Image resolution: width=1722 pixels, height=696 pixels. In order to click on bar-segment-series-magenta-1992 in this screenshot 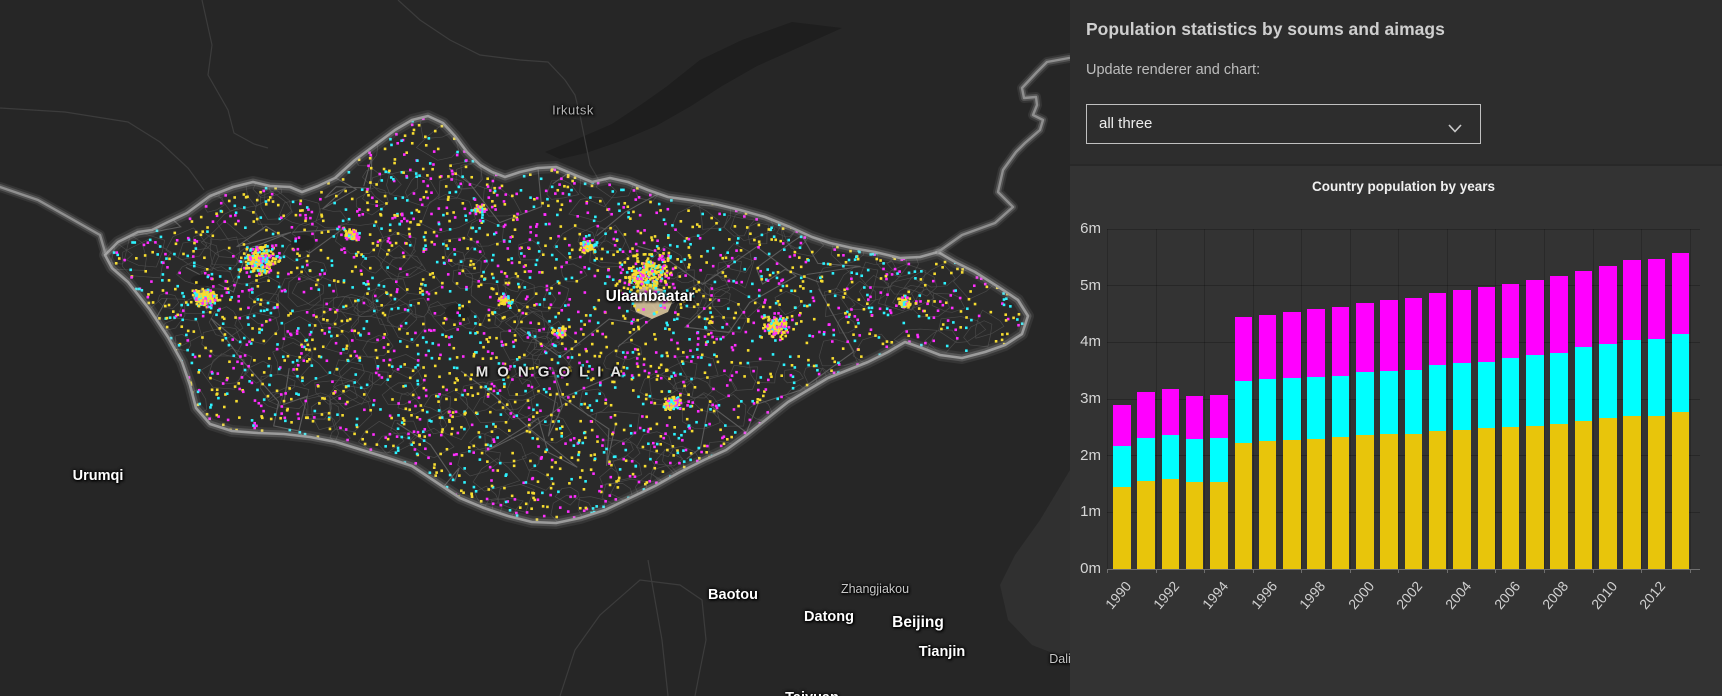, I will do `click(1170, 412)`.